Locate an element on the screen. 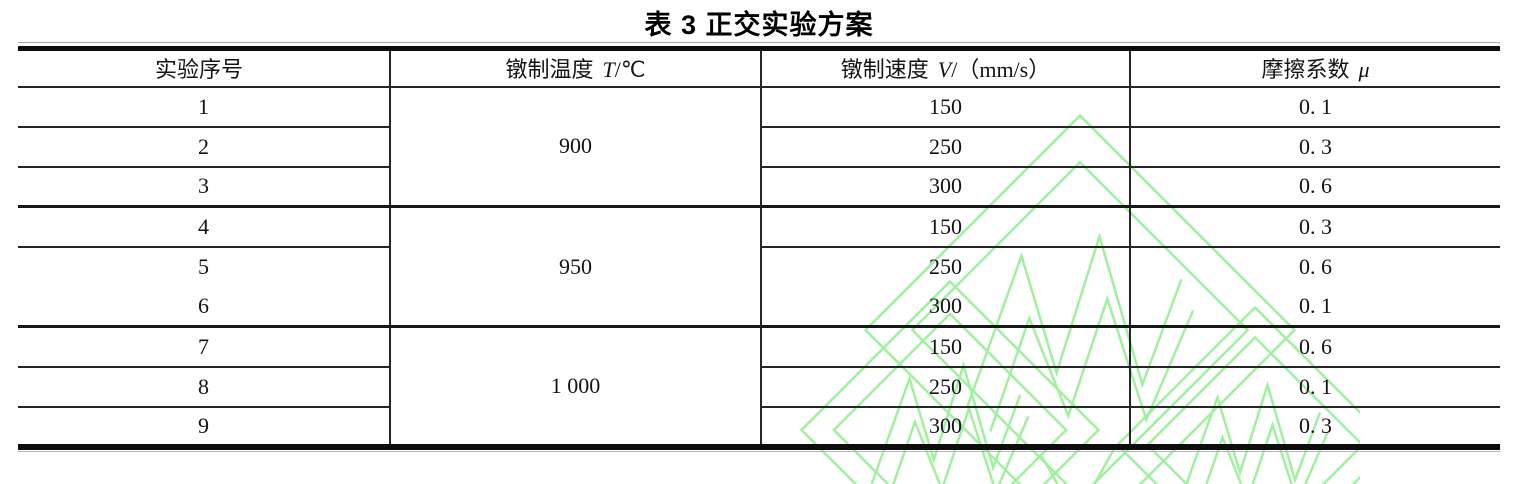 Image resolution: width=1518 pixels, height=484 pixels. col-header-experiment-no: 实验序号 is located at coordinates (204, 68).